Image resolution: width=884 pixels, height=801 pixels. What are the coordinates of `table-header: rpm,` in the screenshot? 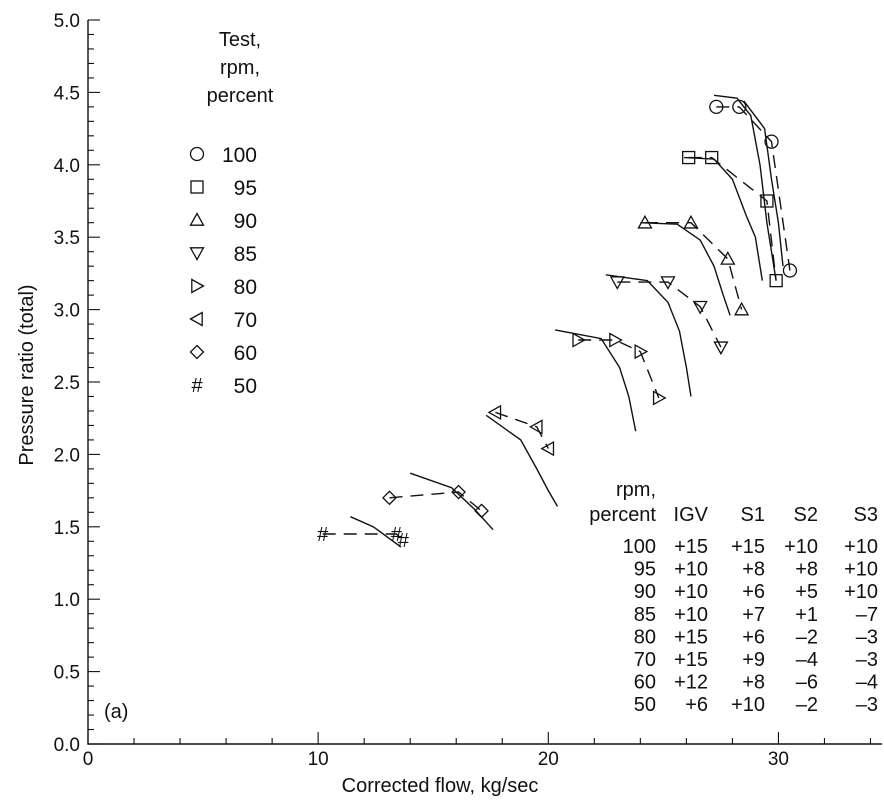 It's located at (636, 490).